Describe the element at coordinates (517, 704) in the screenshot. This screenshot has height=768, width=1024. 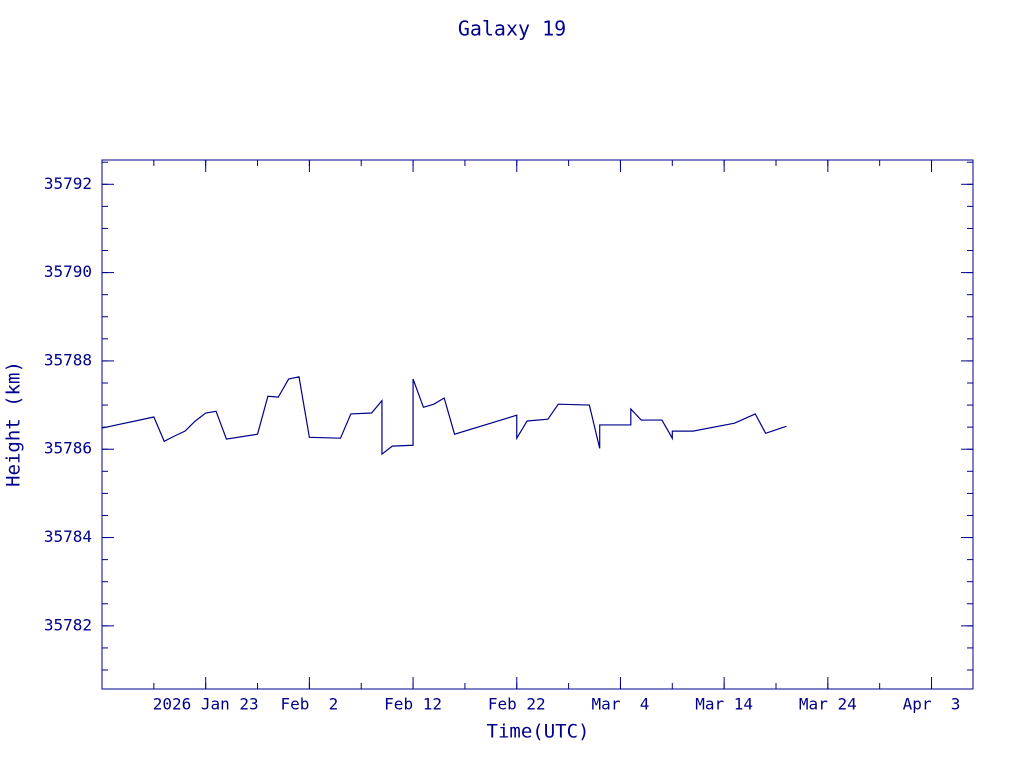
I see `x-tick-label: Feb 22` at that location.